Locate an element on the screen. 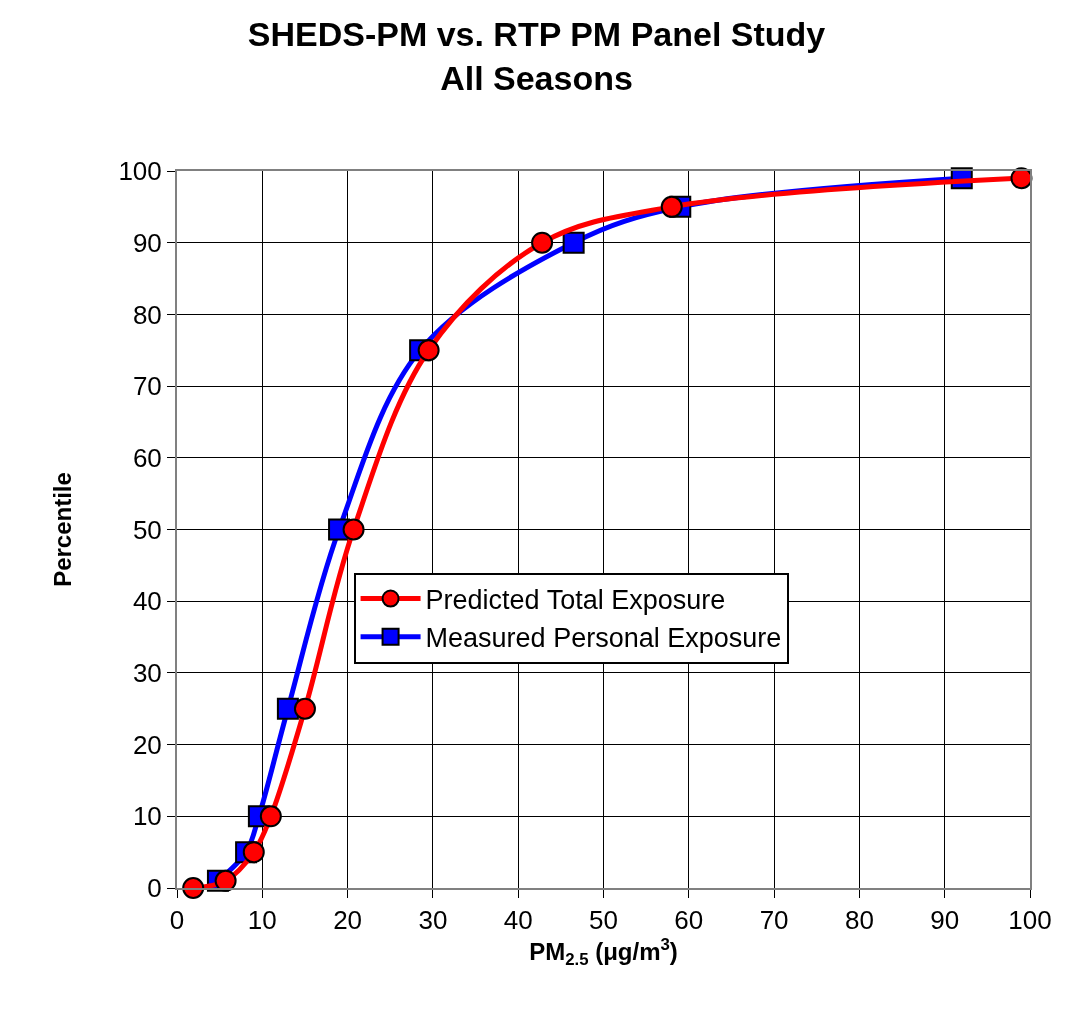  x-tick-label: 40 is located at coordinates (518, 920).